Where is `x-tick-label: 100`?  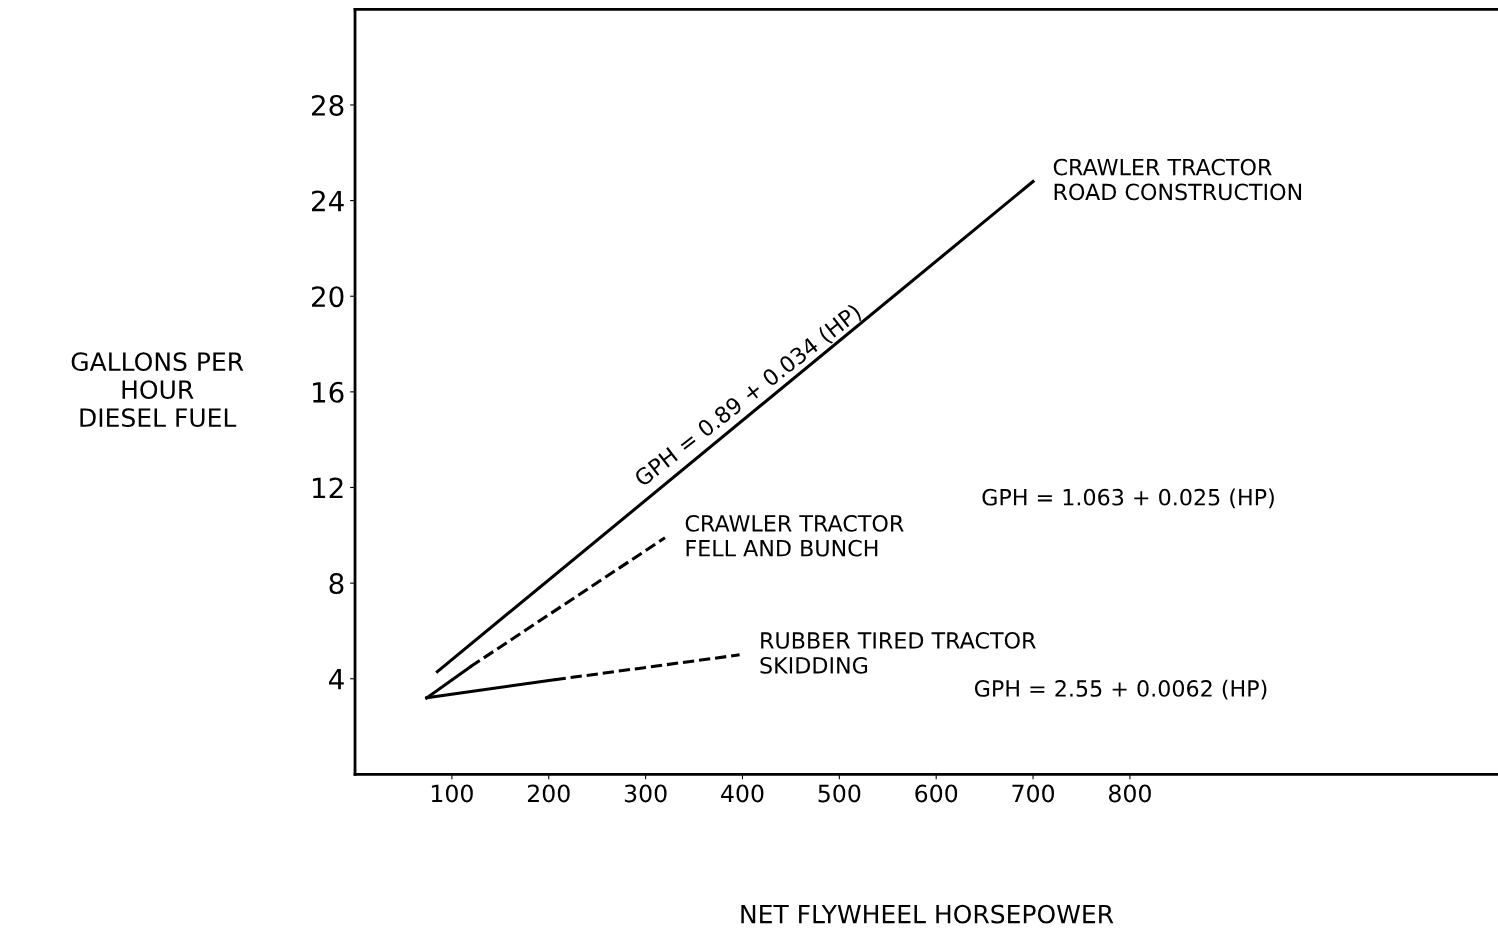
x-tick-label: 100 is located at coordinates (452, 793).